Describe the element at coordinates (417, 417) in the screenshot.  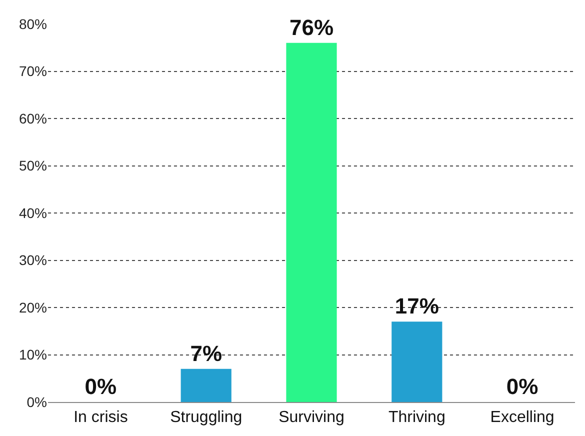
I see `x-tick-label: Thriving` at that location.